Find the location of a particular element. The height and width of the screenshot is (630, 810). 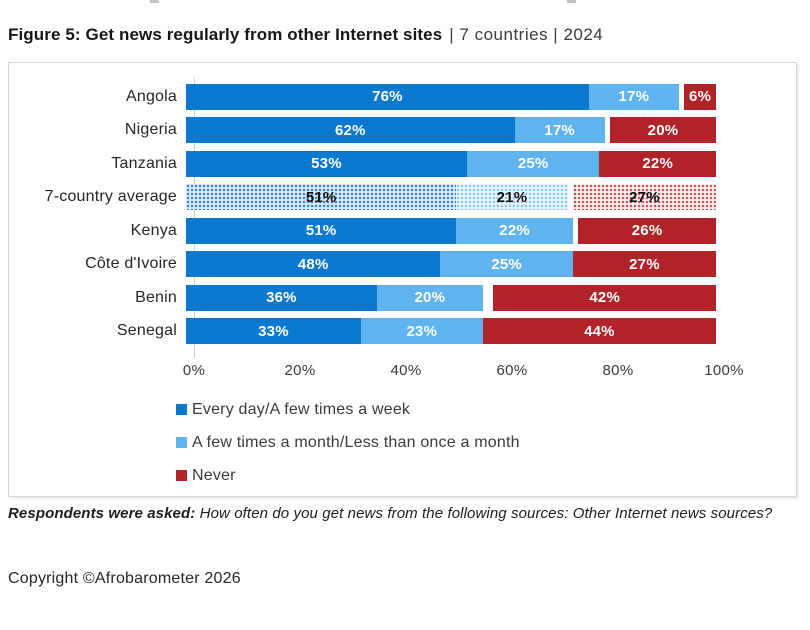

category-label: Benin is located at coordinates (156, 297).